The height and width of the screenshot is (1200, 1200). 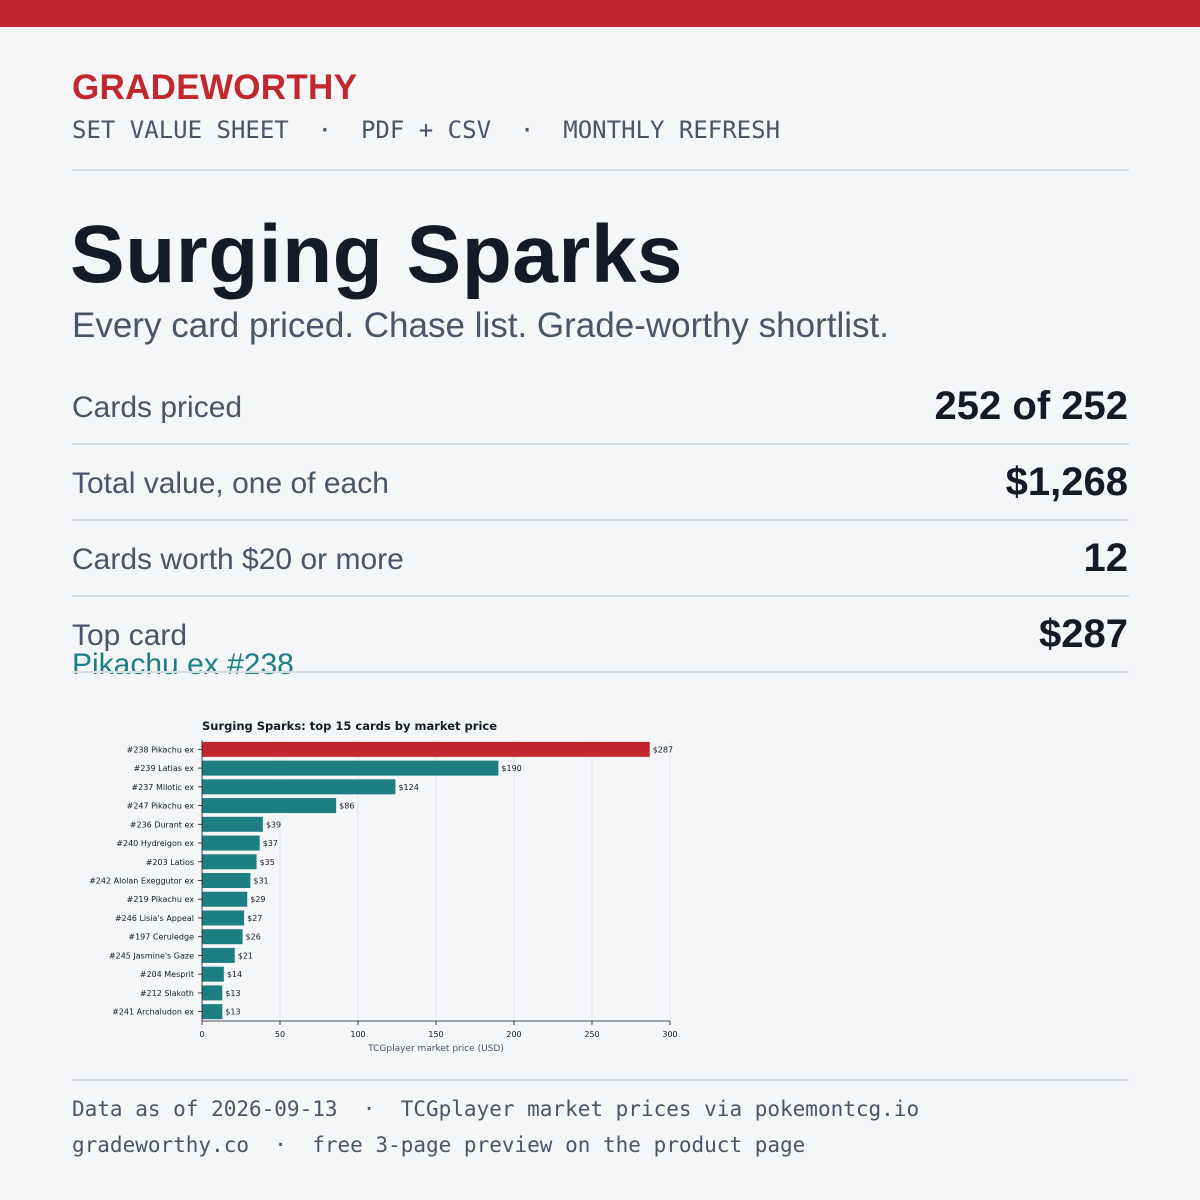 I want to click on chart-value-label: $21, so click(x=245, y=955).